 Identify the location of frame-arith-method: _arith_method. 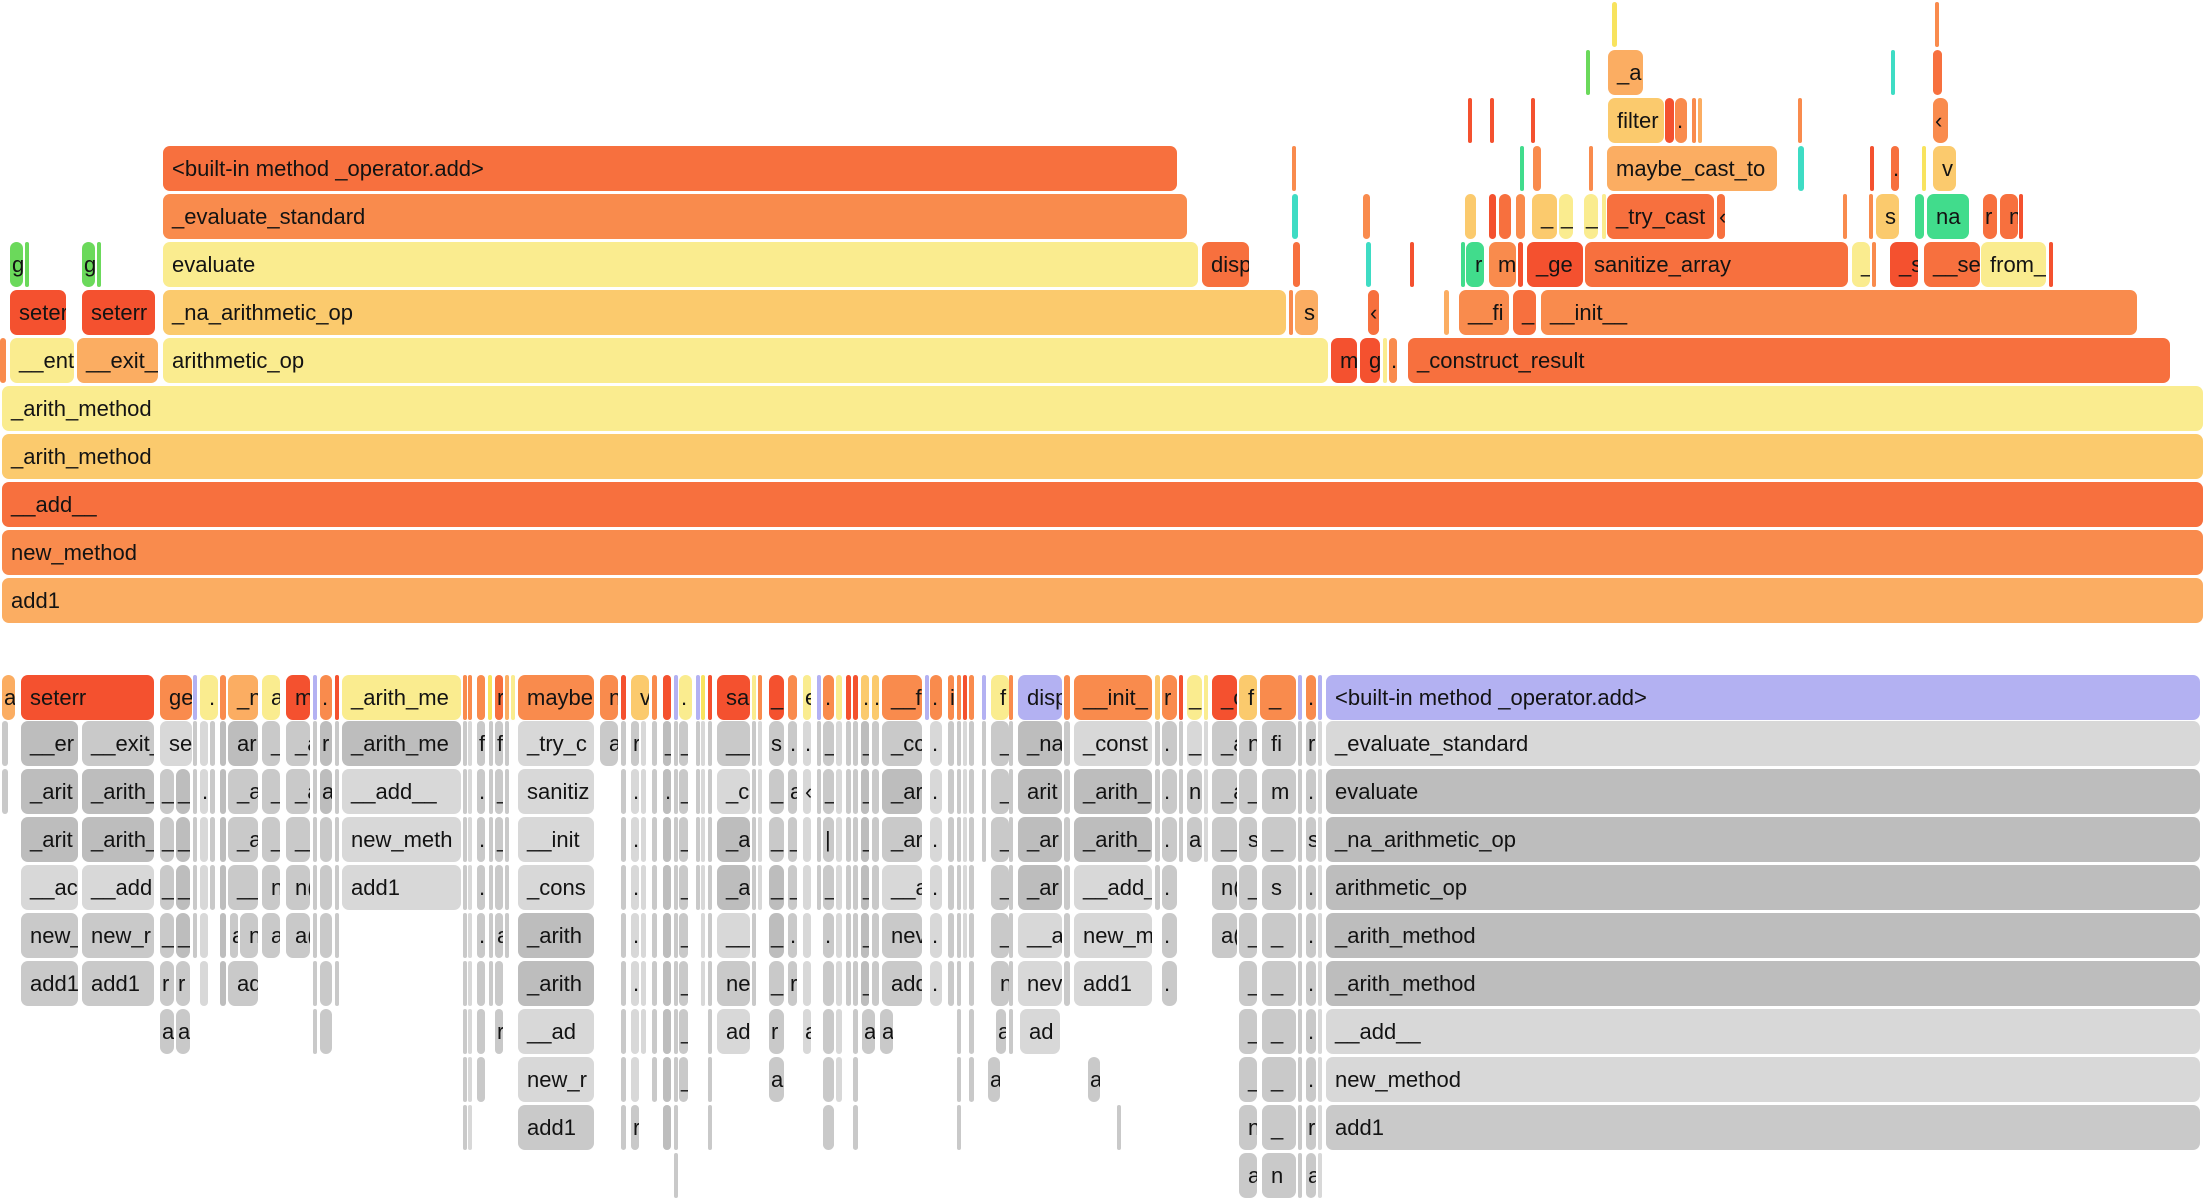
(1763, 935).